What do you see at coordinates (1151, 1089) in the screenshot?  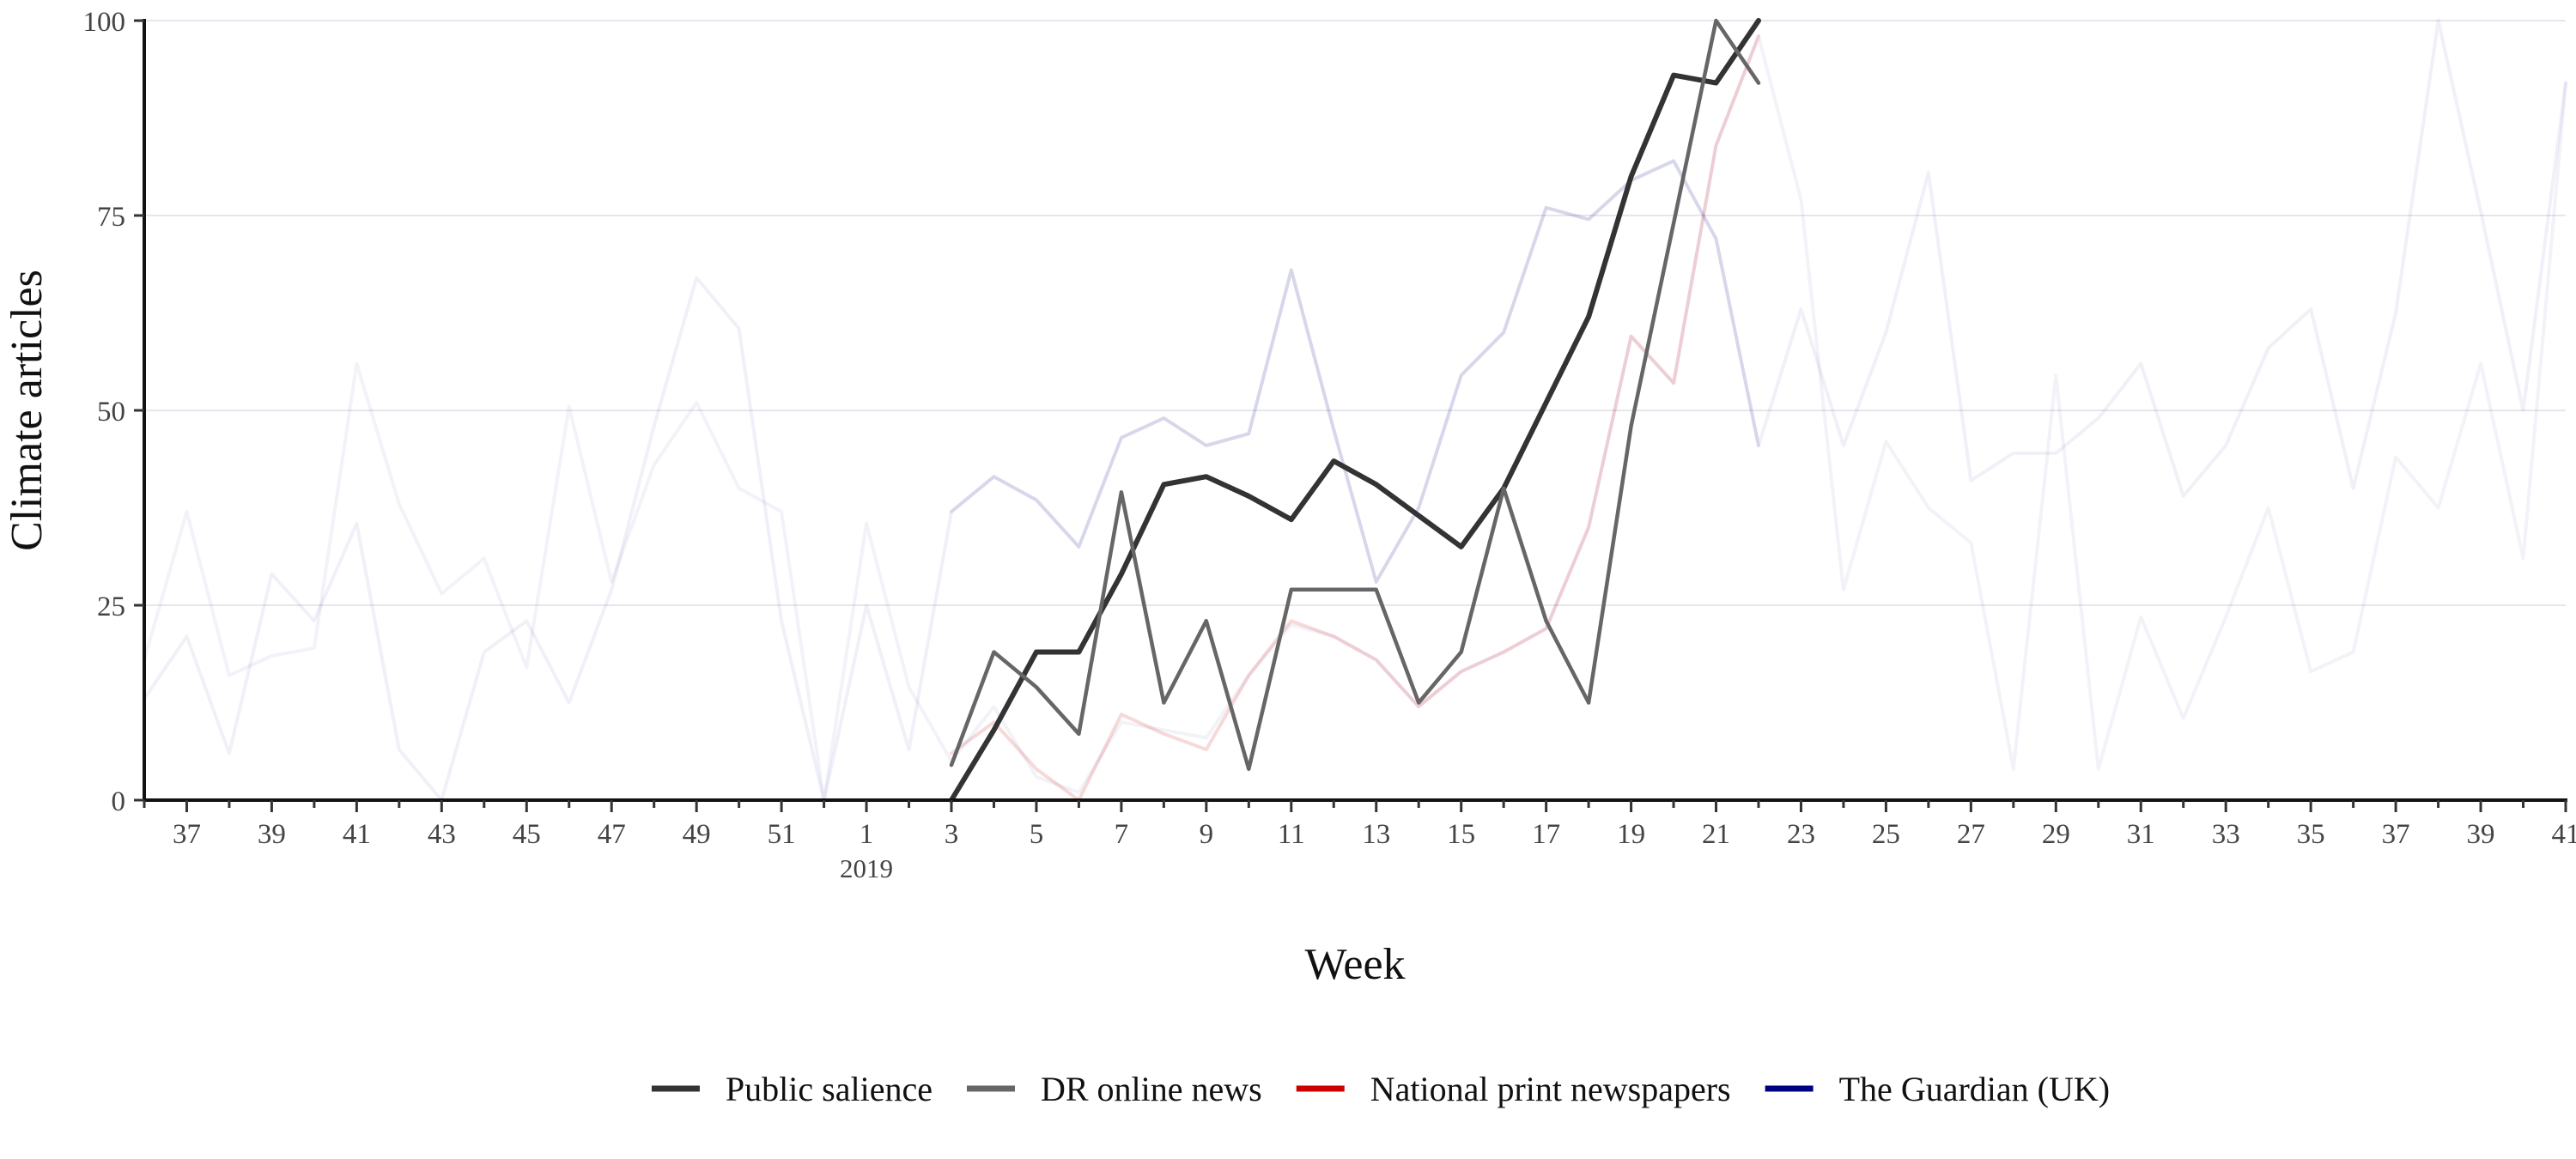 I see `legend-label: DR online news` at bounding box center [1151, 1089].